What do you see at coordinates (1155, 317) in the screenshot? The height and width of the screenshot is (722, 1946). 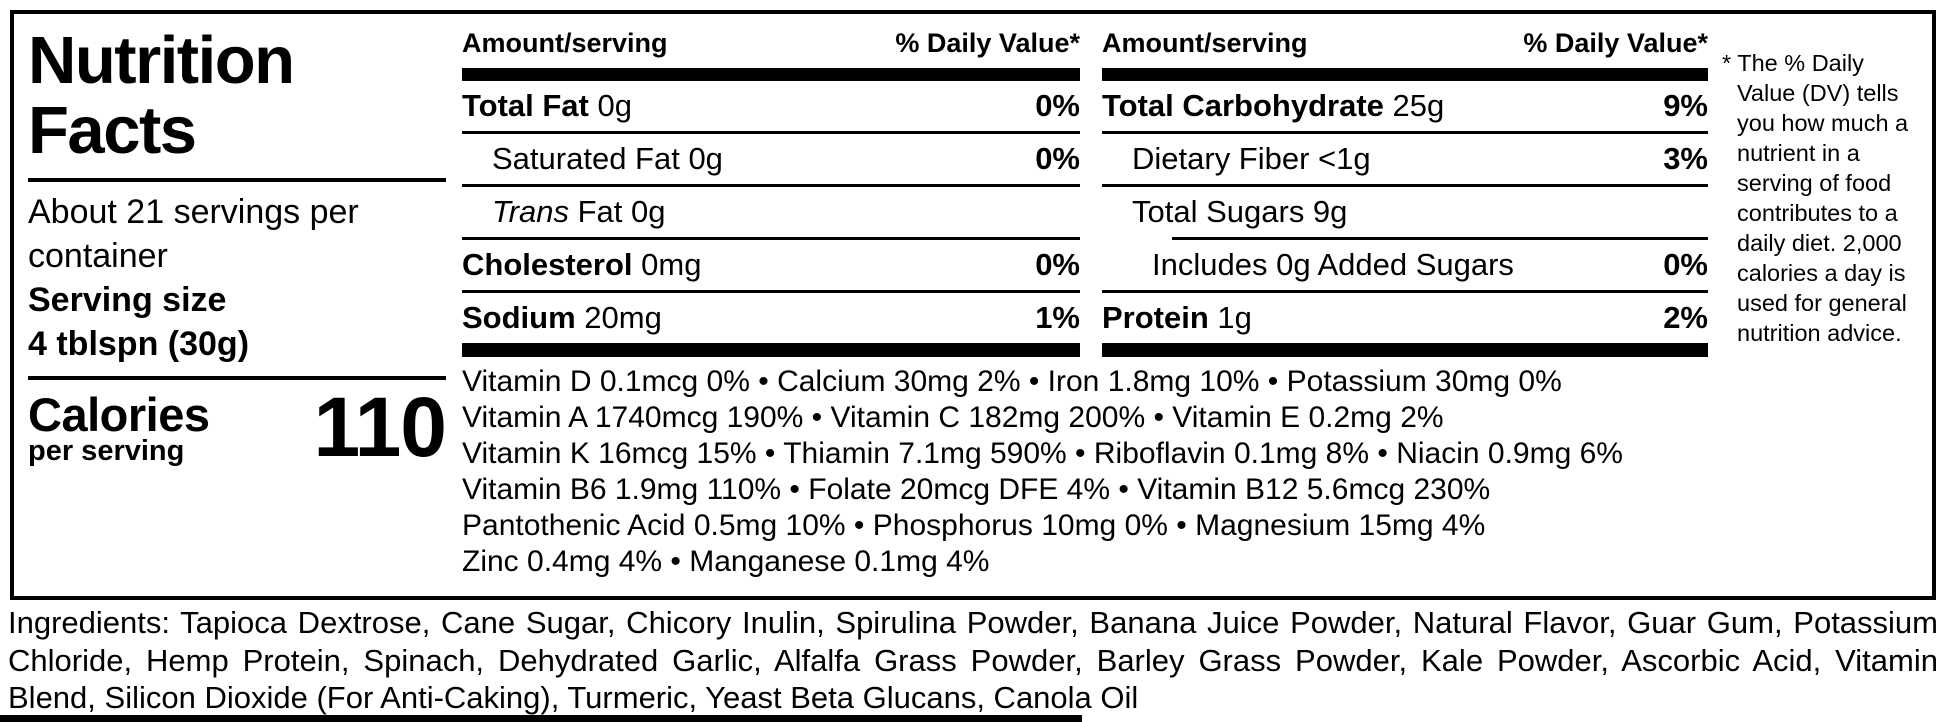 I see `nutrient-name-bold: Protein` at bounding box center [1155, 317].